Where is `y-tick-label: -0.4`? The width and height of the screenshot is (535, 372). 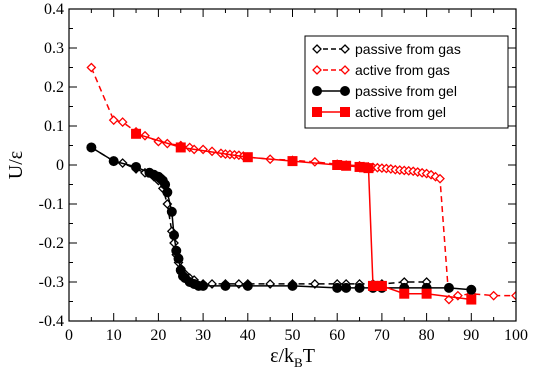
y-tick-label: -0.4 is located at coordinates (51, 321).